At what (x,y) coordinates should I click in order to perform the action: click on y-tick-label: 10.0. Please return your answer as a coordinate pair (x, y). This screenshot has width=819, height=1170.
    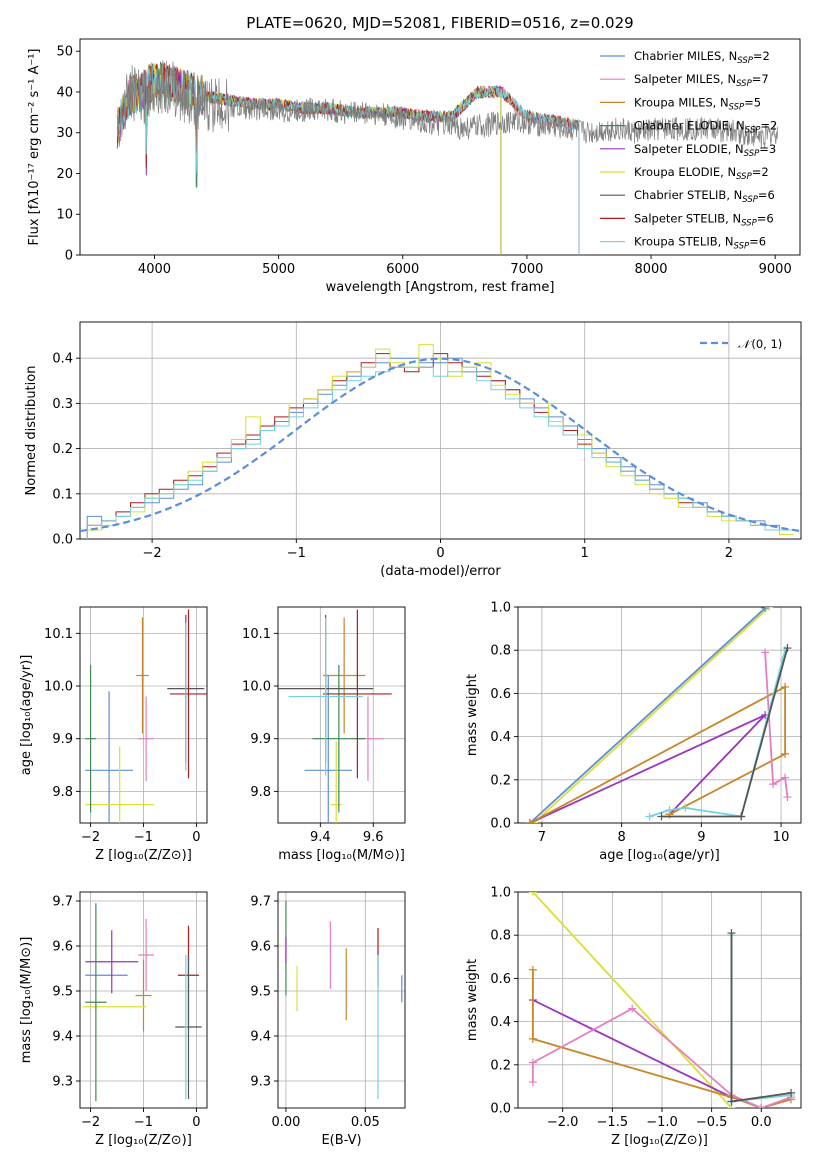
    Looking at the image, I should click on (256, 687).